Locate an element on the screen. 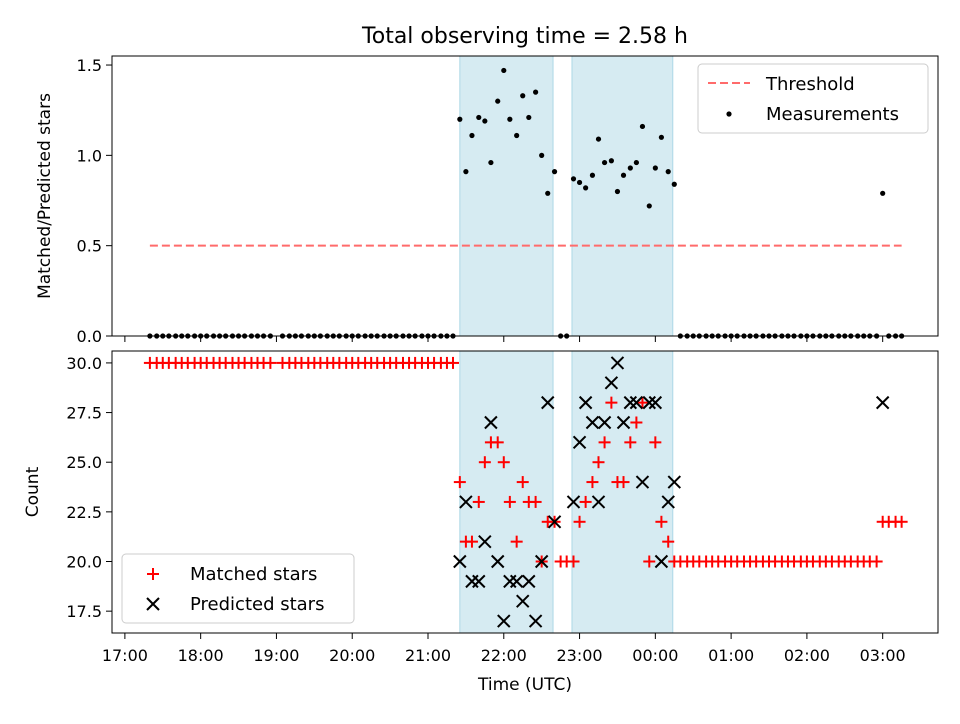  legend-predicted-swatch is located at coordinates (153, 604).